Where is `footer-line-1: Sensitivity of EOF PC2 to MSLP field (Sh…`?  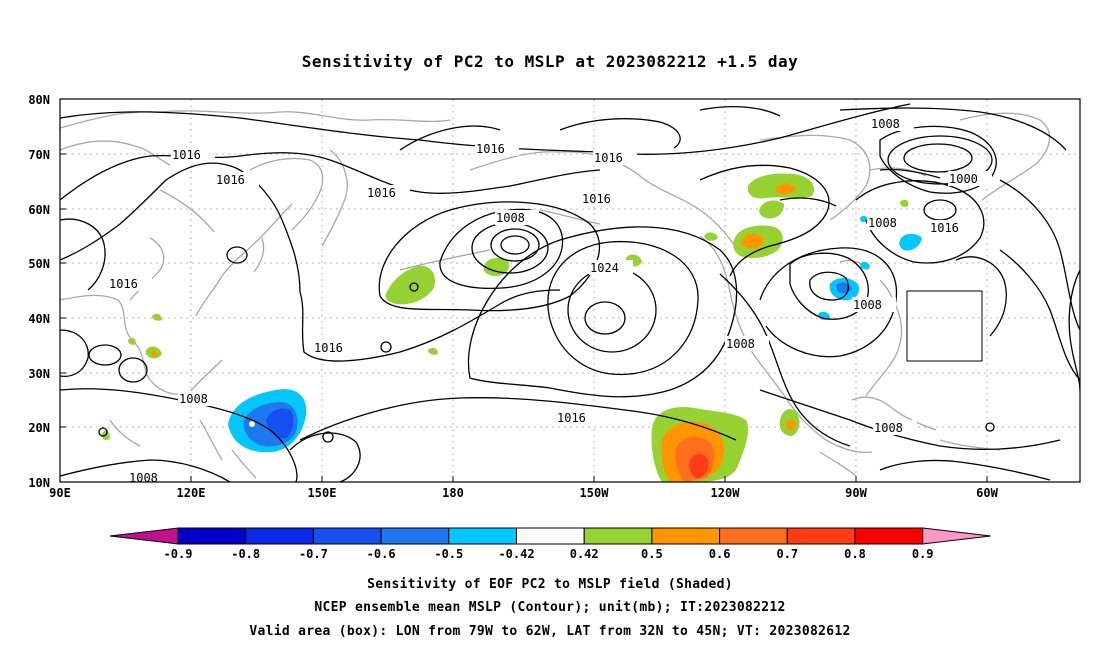 footer-line-1: Sensitivity of EOF PC2 to MSLP field (Sh… is located at coordinates (550, 584).